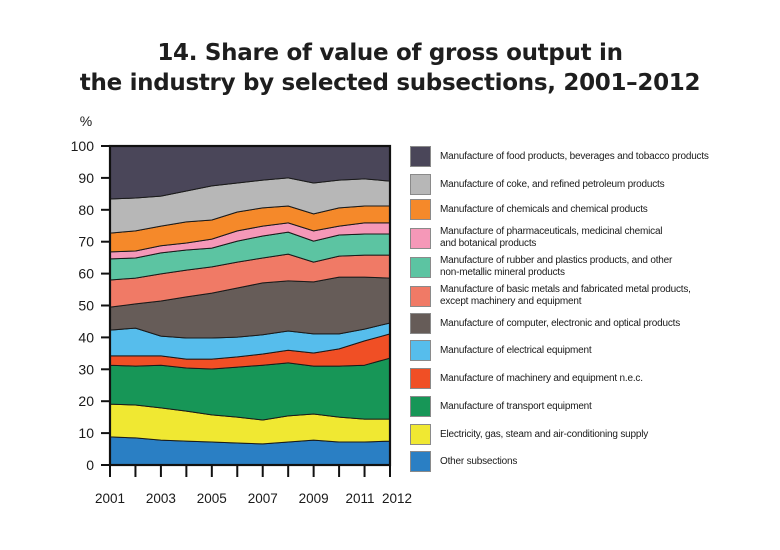 The height and width of the screenshot is (550, 780). Describe the element at coordinates (86, 274) in the screenshot. I see `y-tick-label: 60` at that location.